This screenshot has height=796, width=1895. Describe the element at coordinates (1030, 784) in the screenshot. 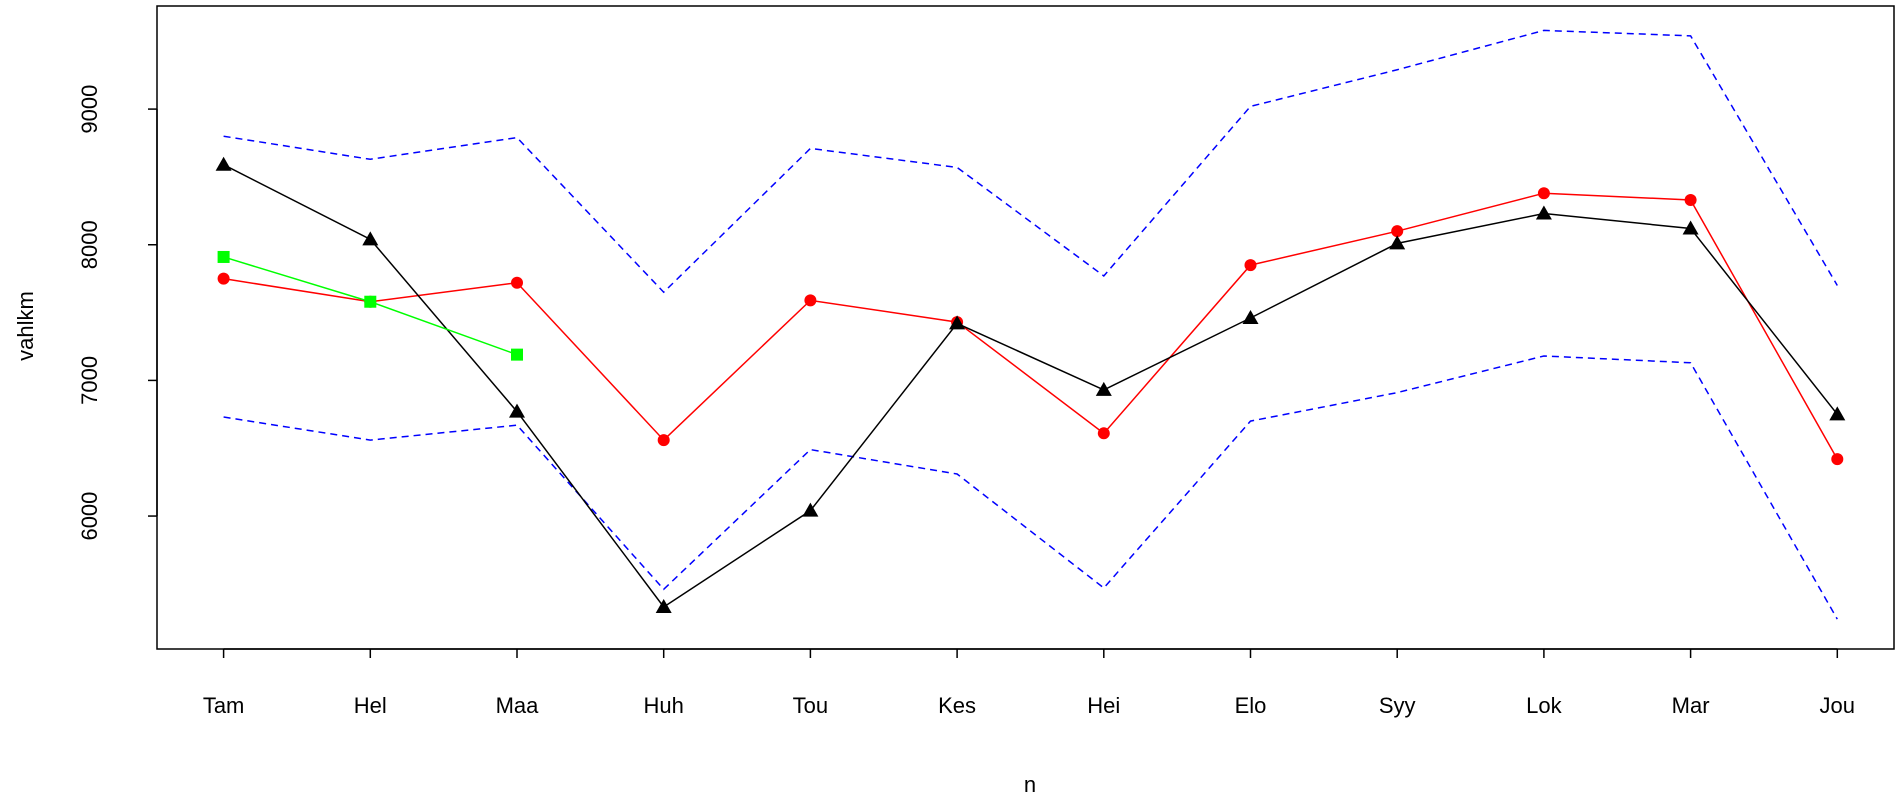

I see `x-axis-label: n` at that location.